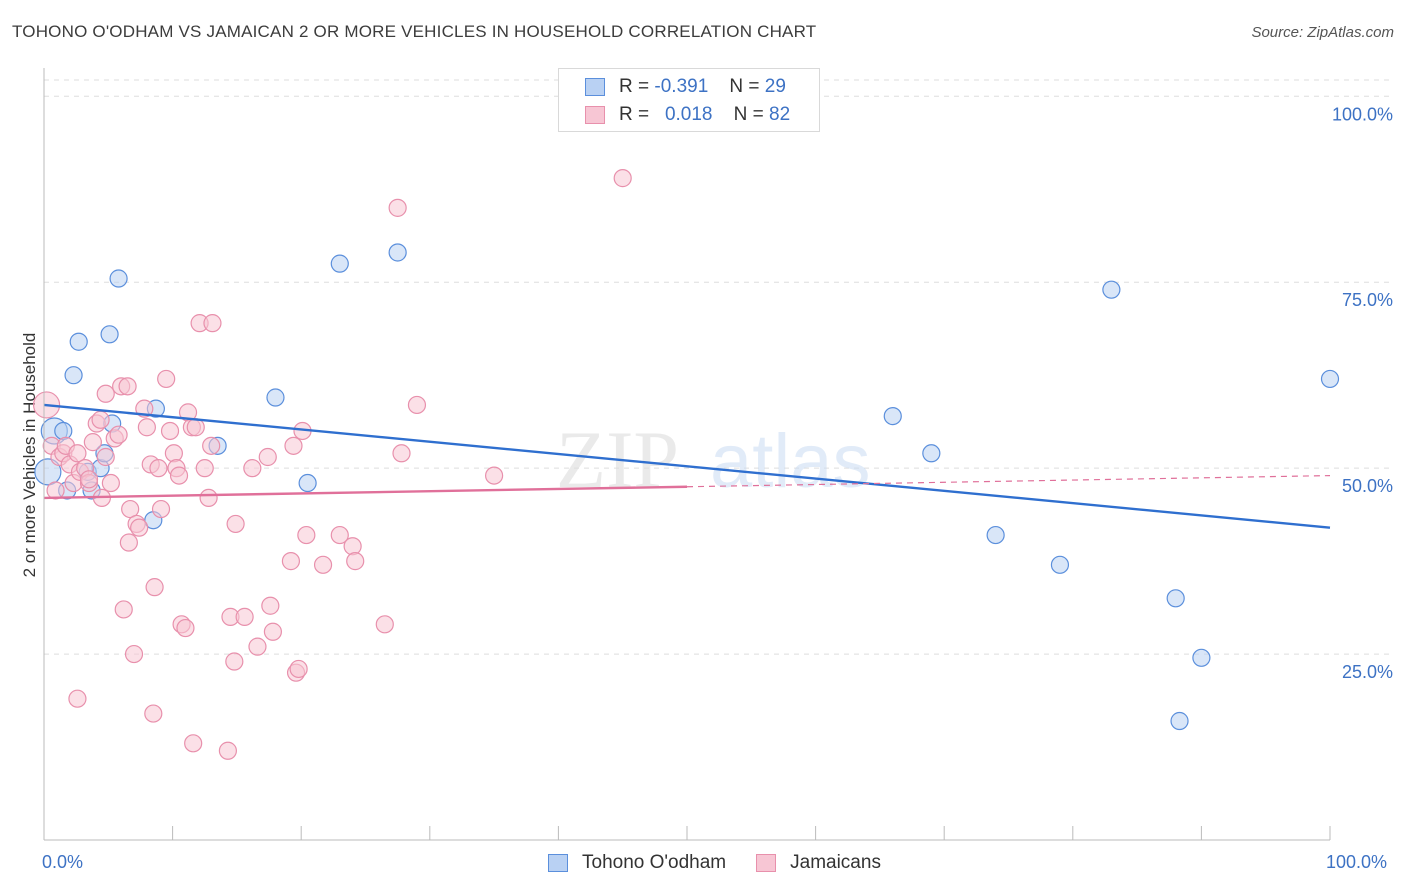  Describe the element at coordinates (687, 466) in the screenshot. I see `tohono-trend-line` at that location.